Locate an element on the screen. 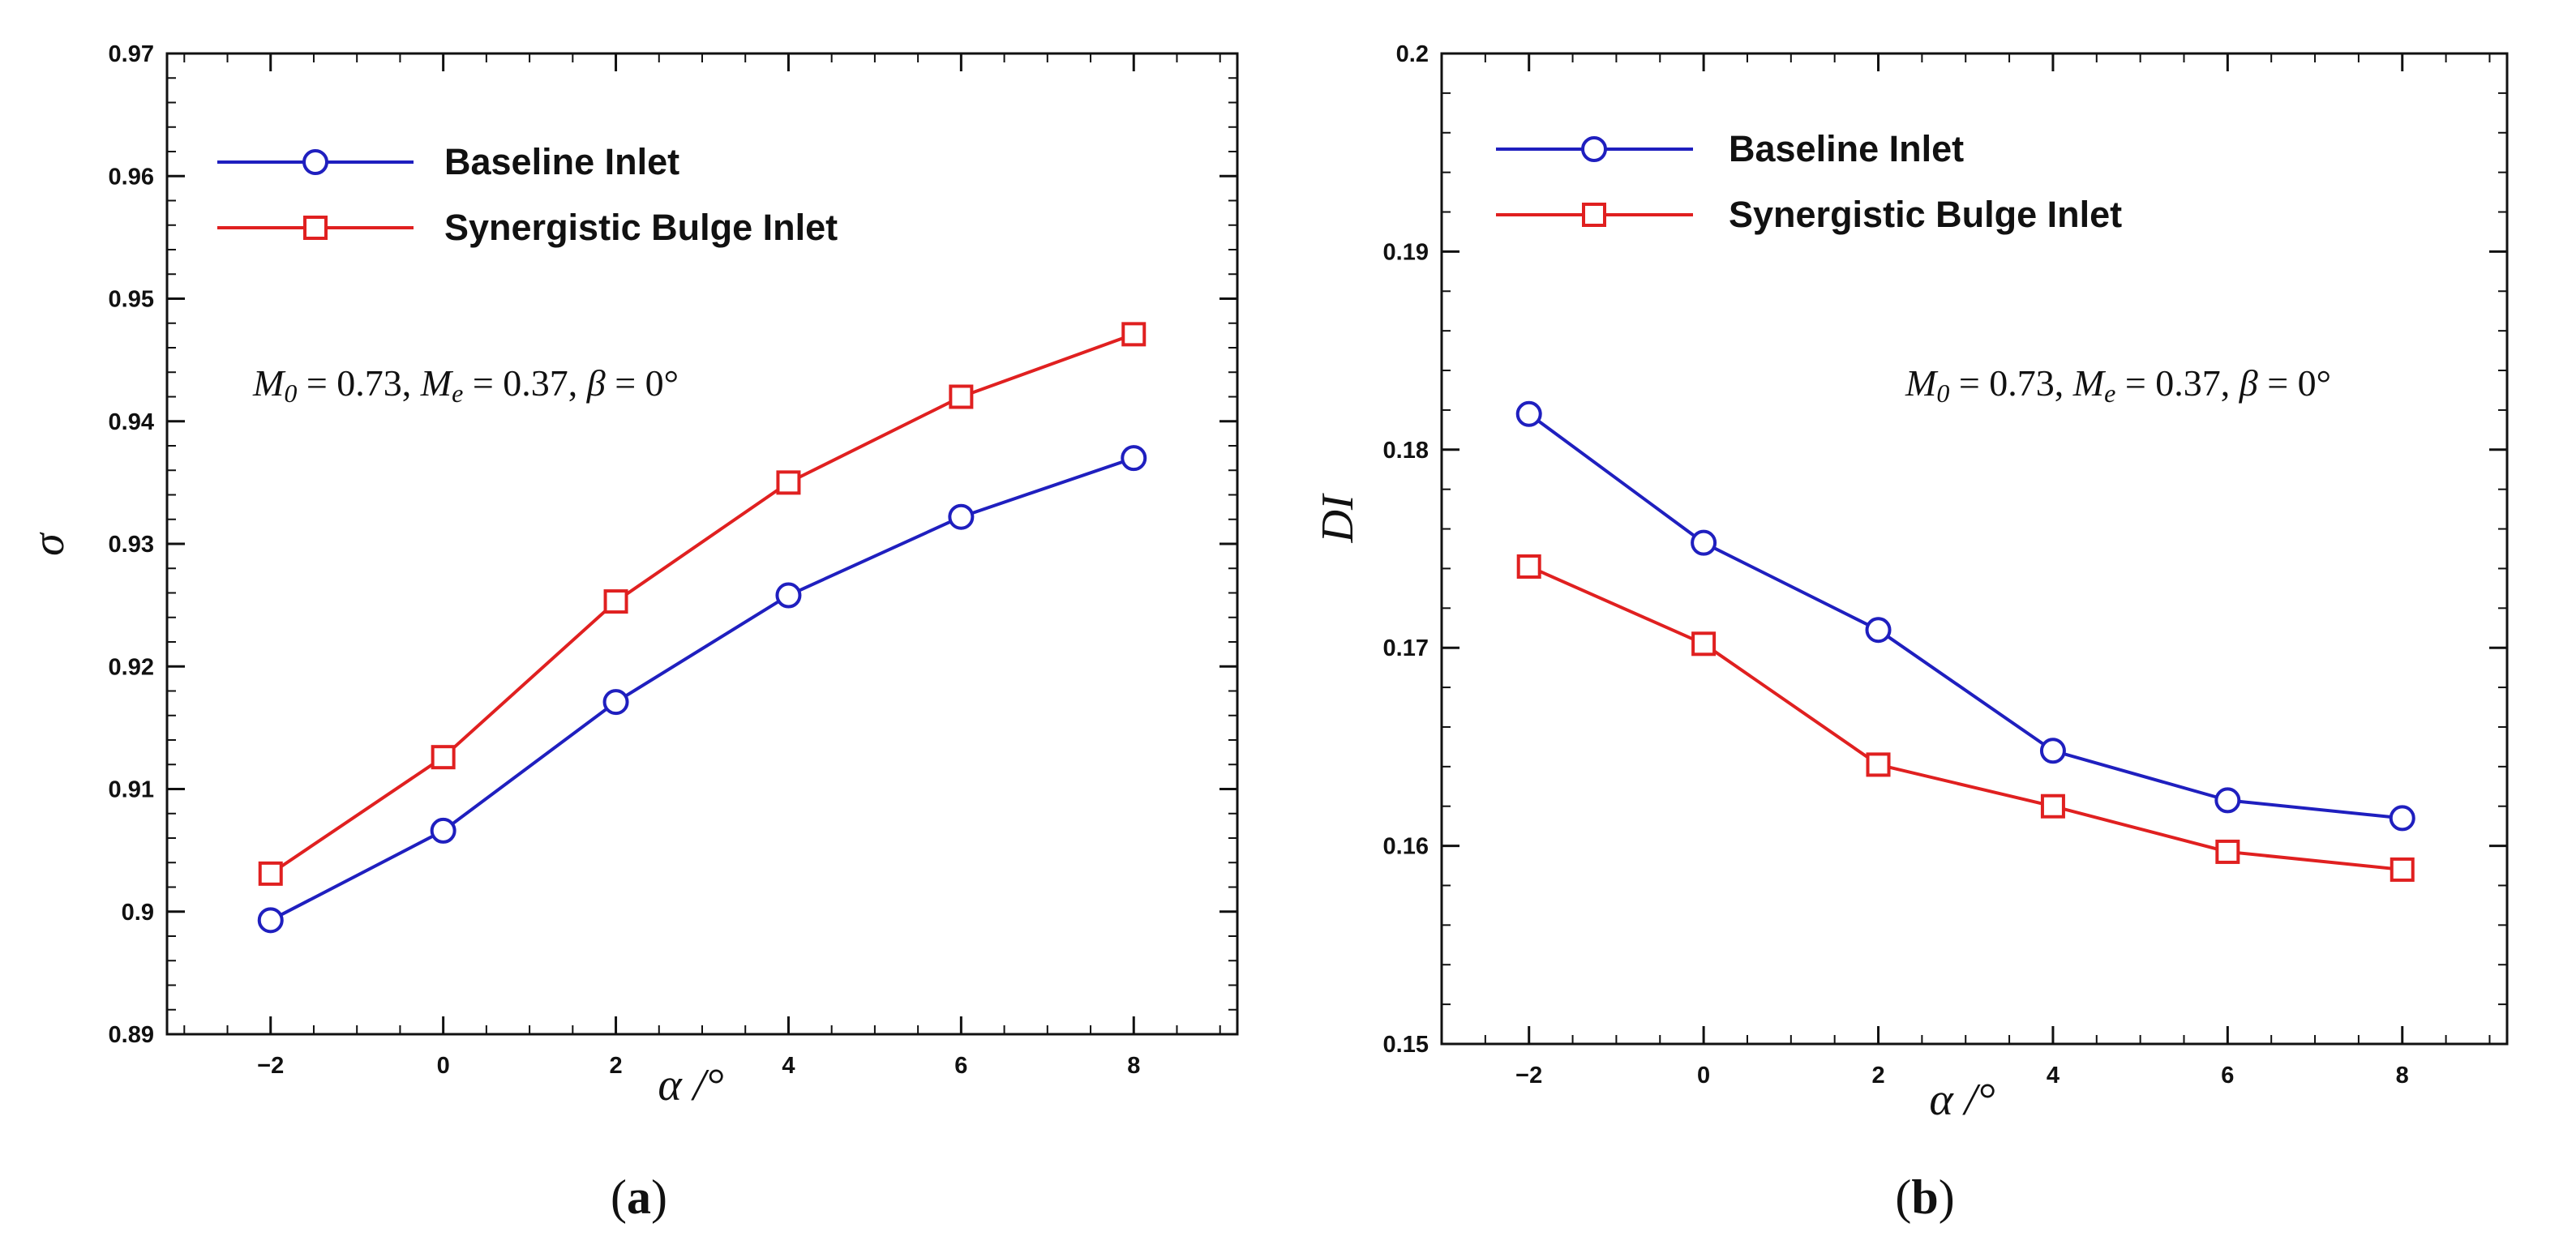 The image size is (2576, 1249). y-tick-label: 0.91 is located at coordinates (131, 790).